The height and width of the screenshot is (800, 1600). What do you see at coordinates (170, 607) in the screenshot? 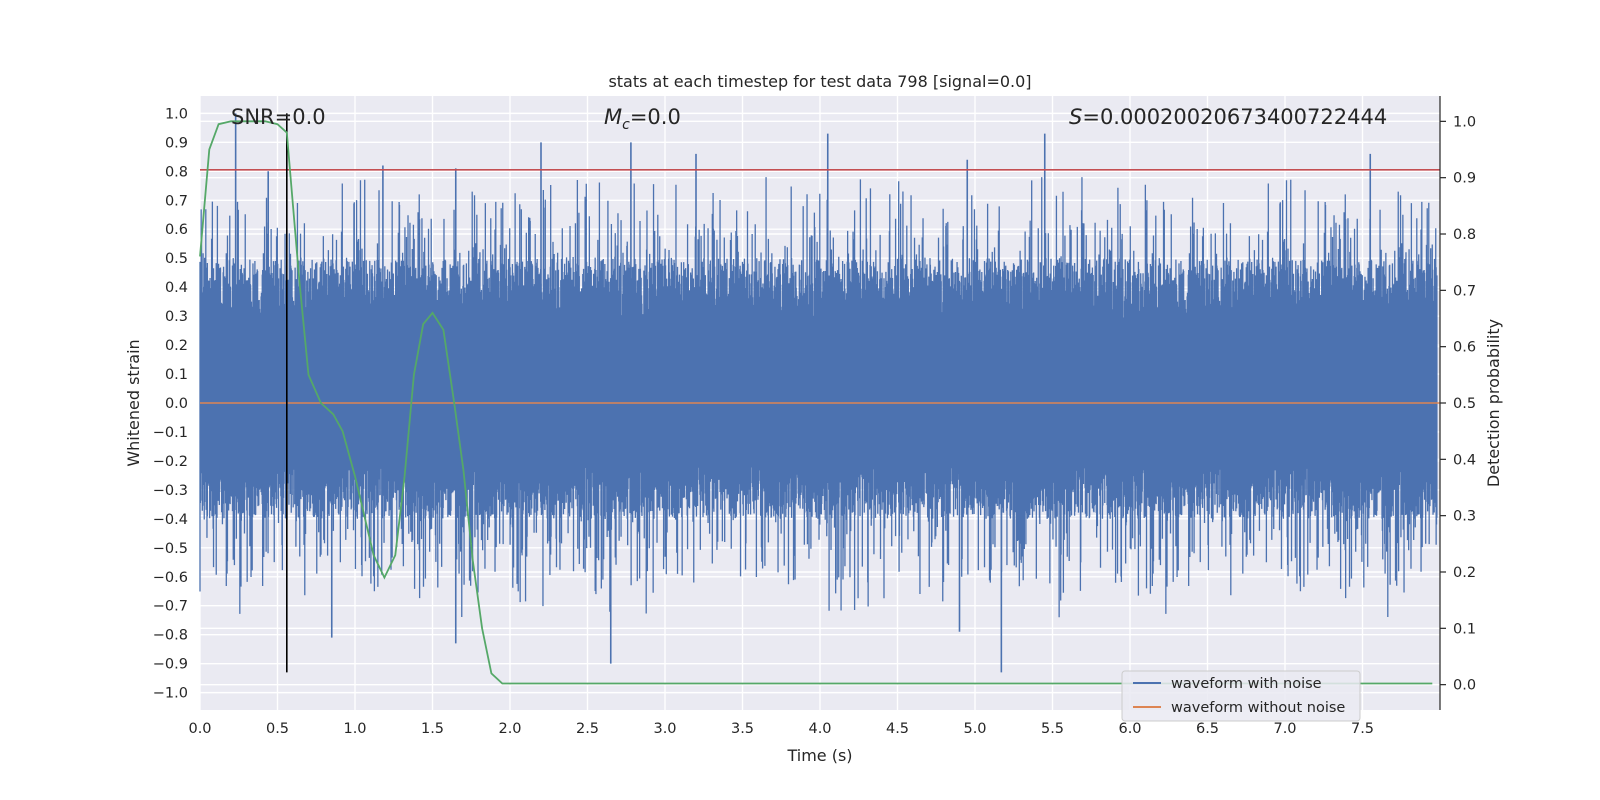
I see `y-tick-label: −0.7` at bounding box center [170, 607].